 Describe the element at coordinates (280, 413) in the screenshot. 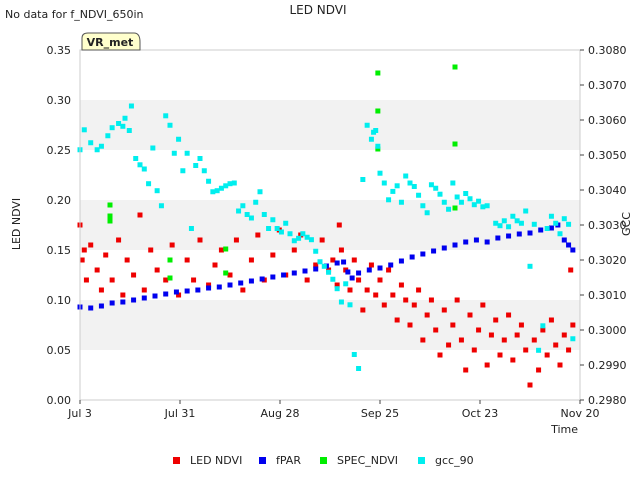

I see `x-tick-label: Aug 28` at that location.